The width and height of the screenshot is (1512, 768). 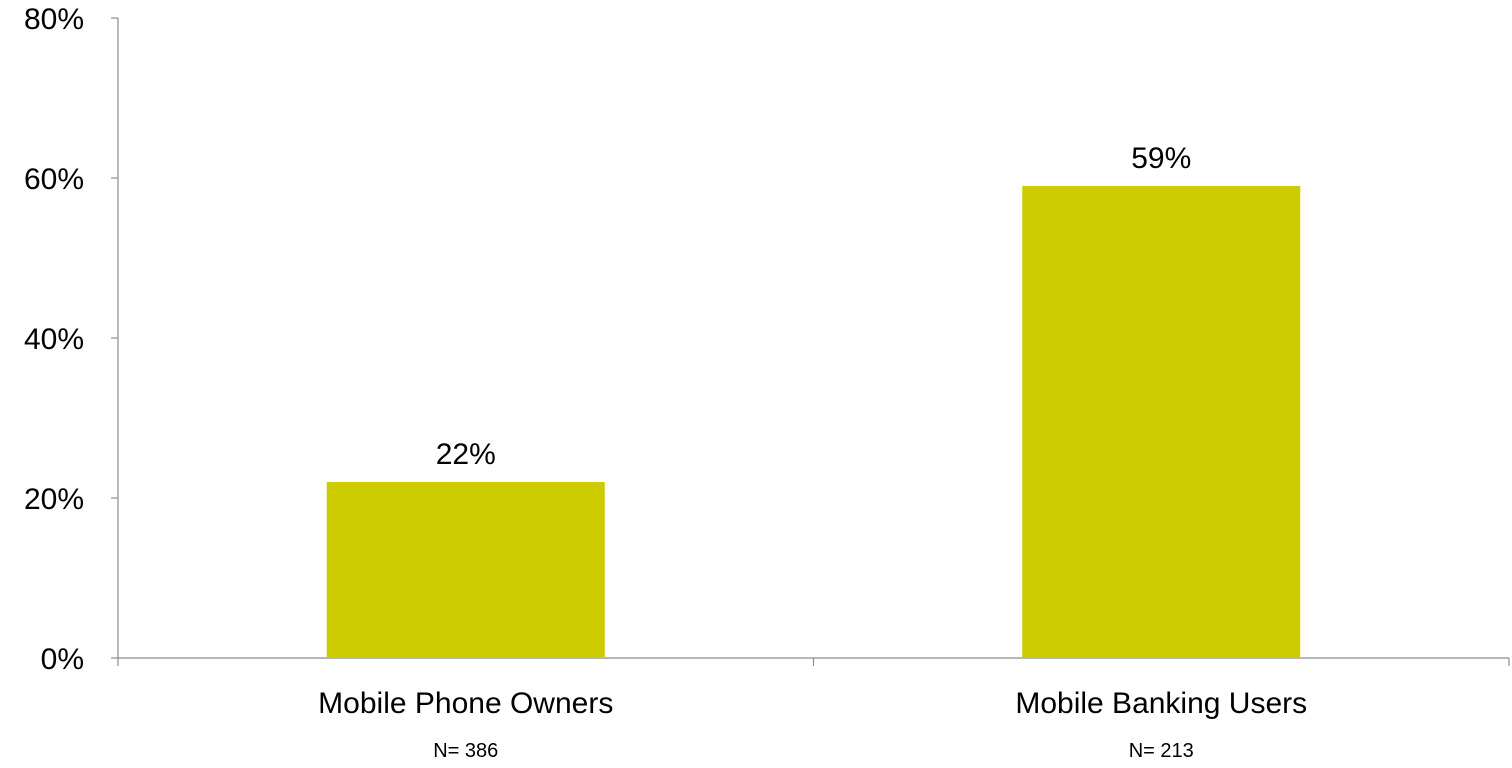 I want to click on data-label: 59%, so click(x=1161, y=158).